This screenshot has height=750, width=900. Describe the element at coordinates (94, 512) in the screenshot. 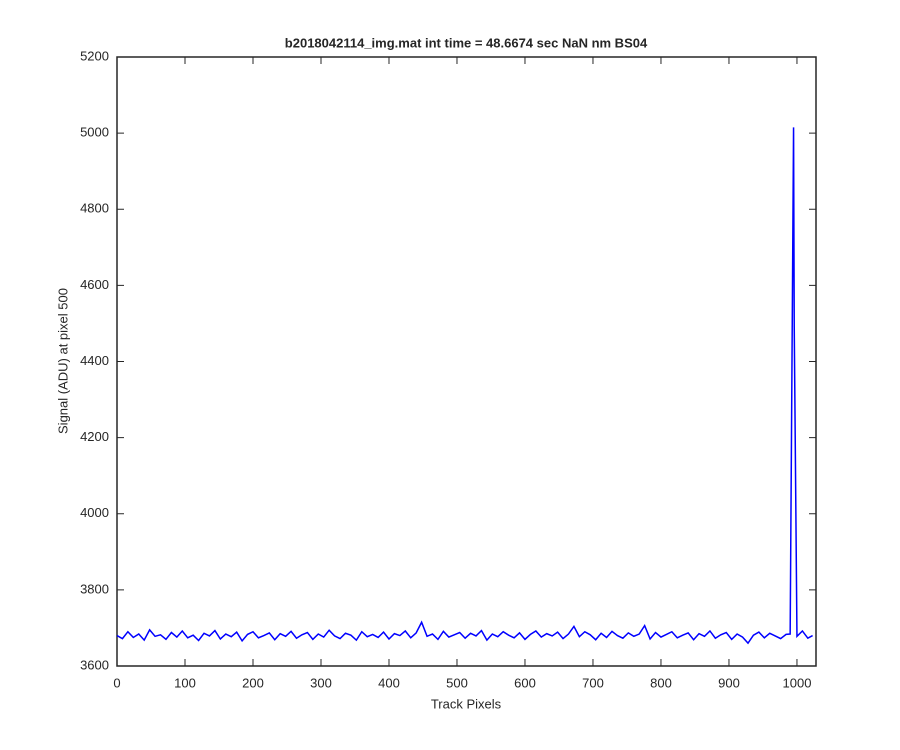

I see `y-tick-label: 4000` at that location.